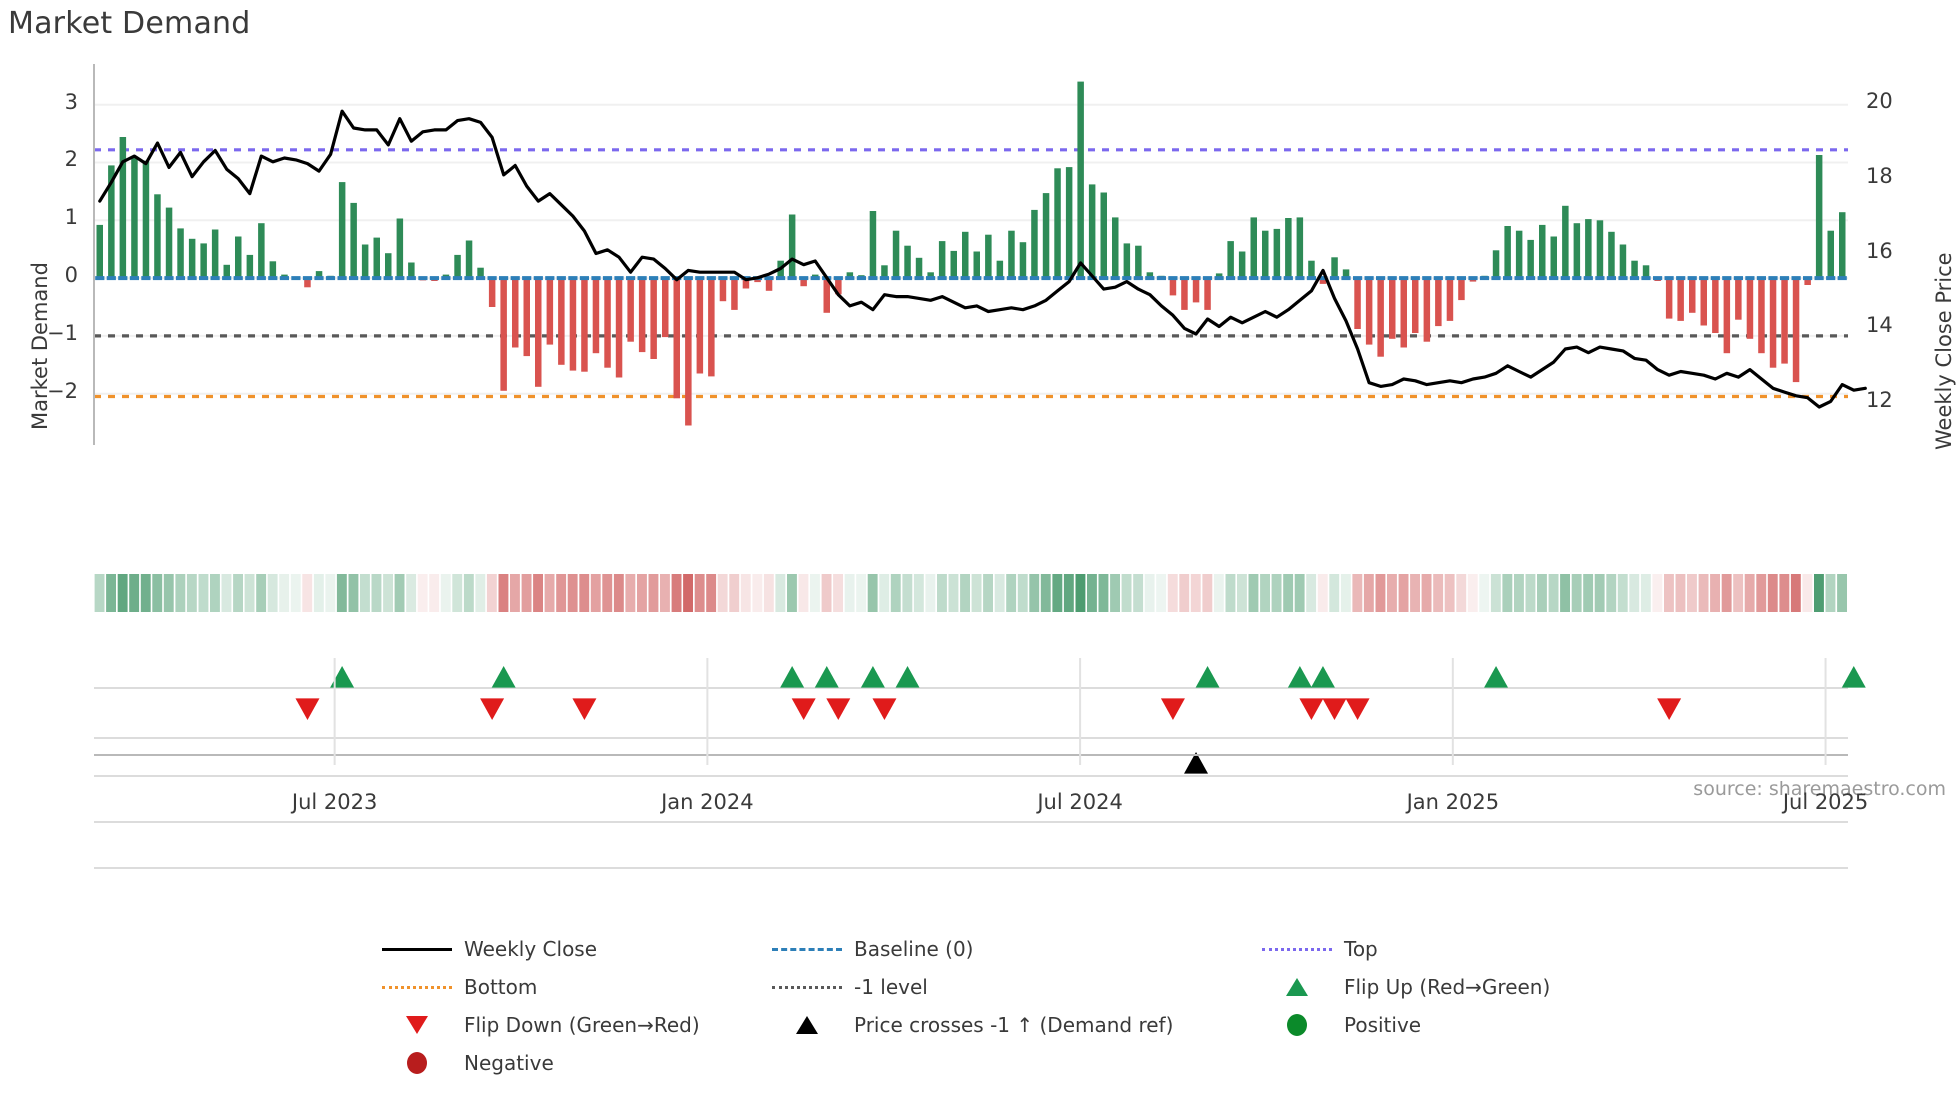  Describe the element at coordinates (970, 593) in the screenshot. I see `heatmap-strip` at that location.